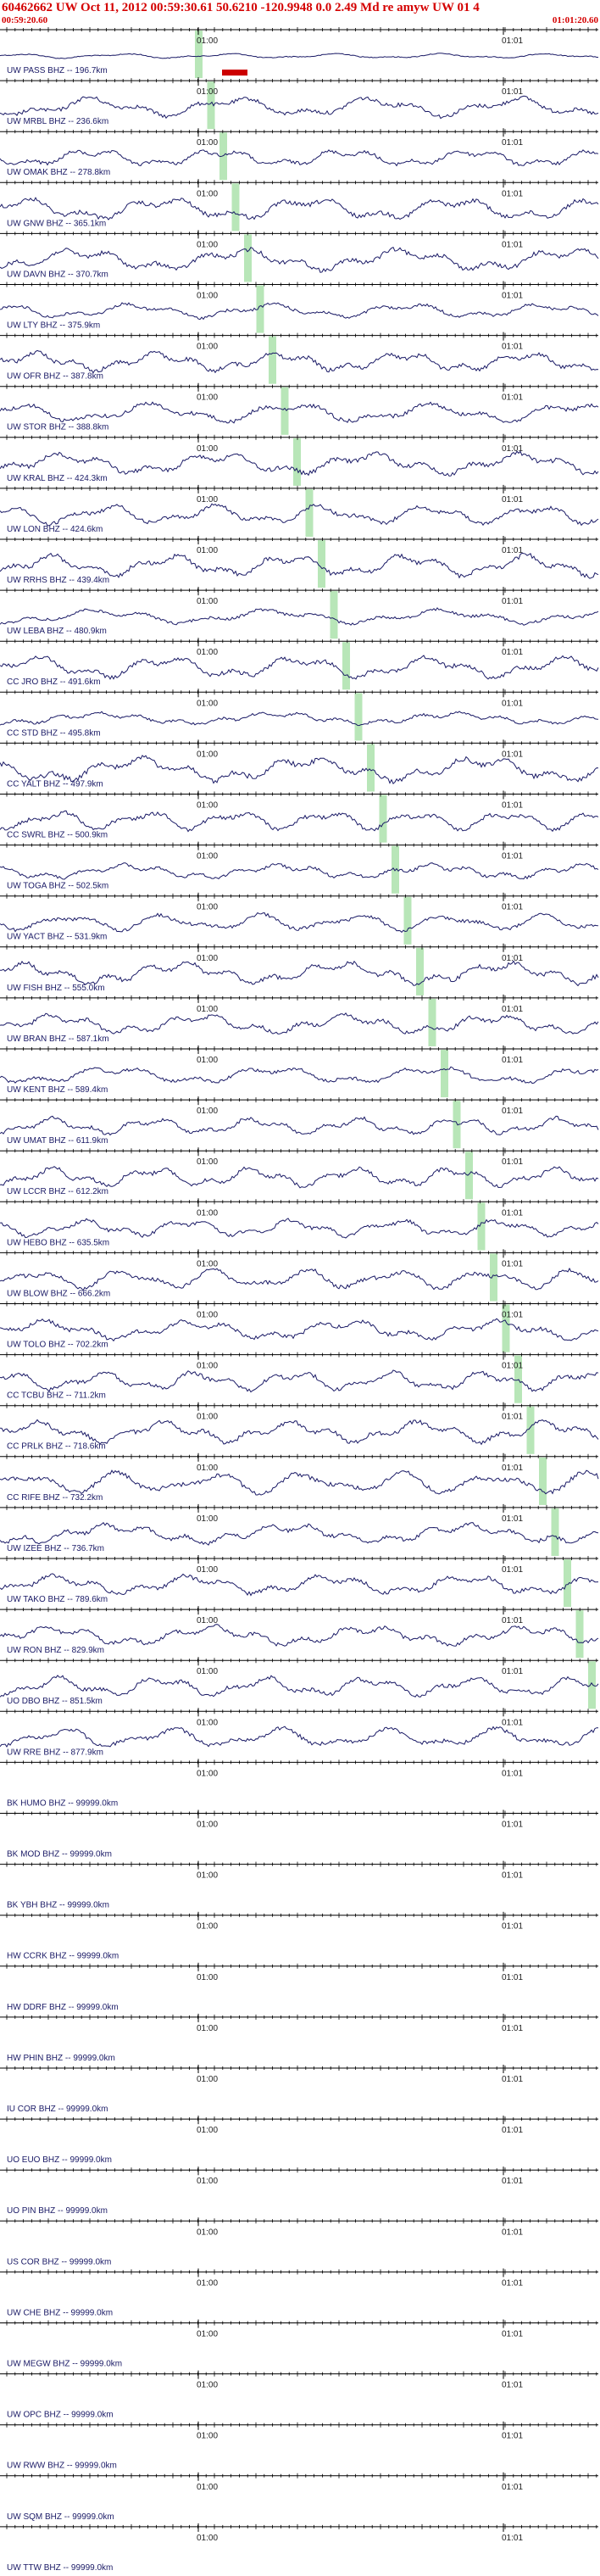 This screenshot has height=2576, width=600. Describe the element at coordinates (56, 224) in the screenshot. I see `station-label: UW GNW BHZ -- 365.1km` at that location.